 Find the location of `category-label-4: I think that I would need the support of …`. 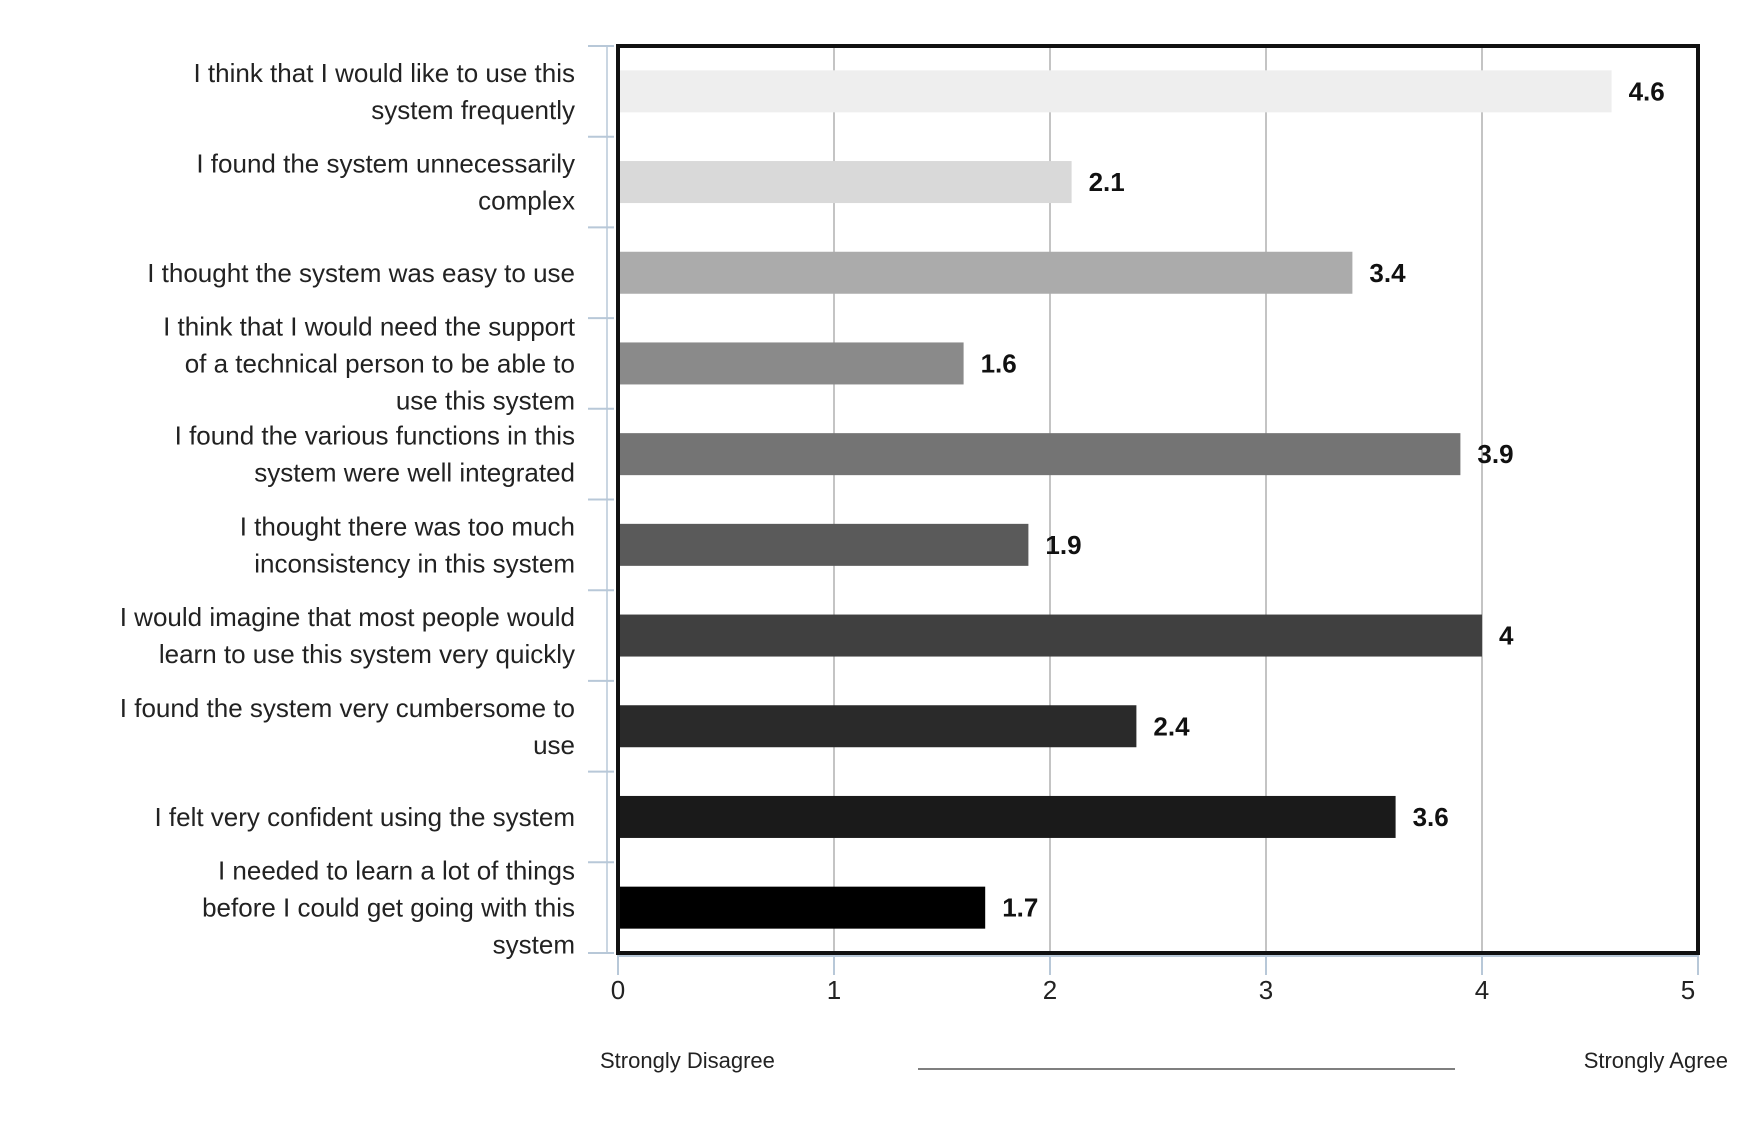

category-label-4: I think that I would need the support of … is located at coordinates (369, 363).